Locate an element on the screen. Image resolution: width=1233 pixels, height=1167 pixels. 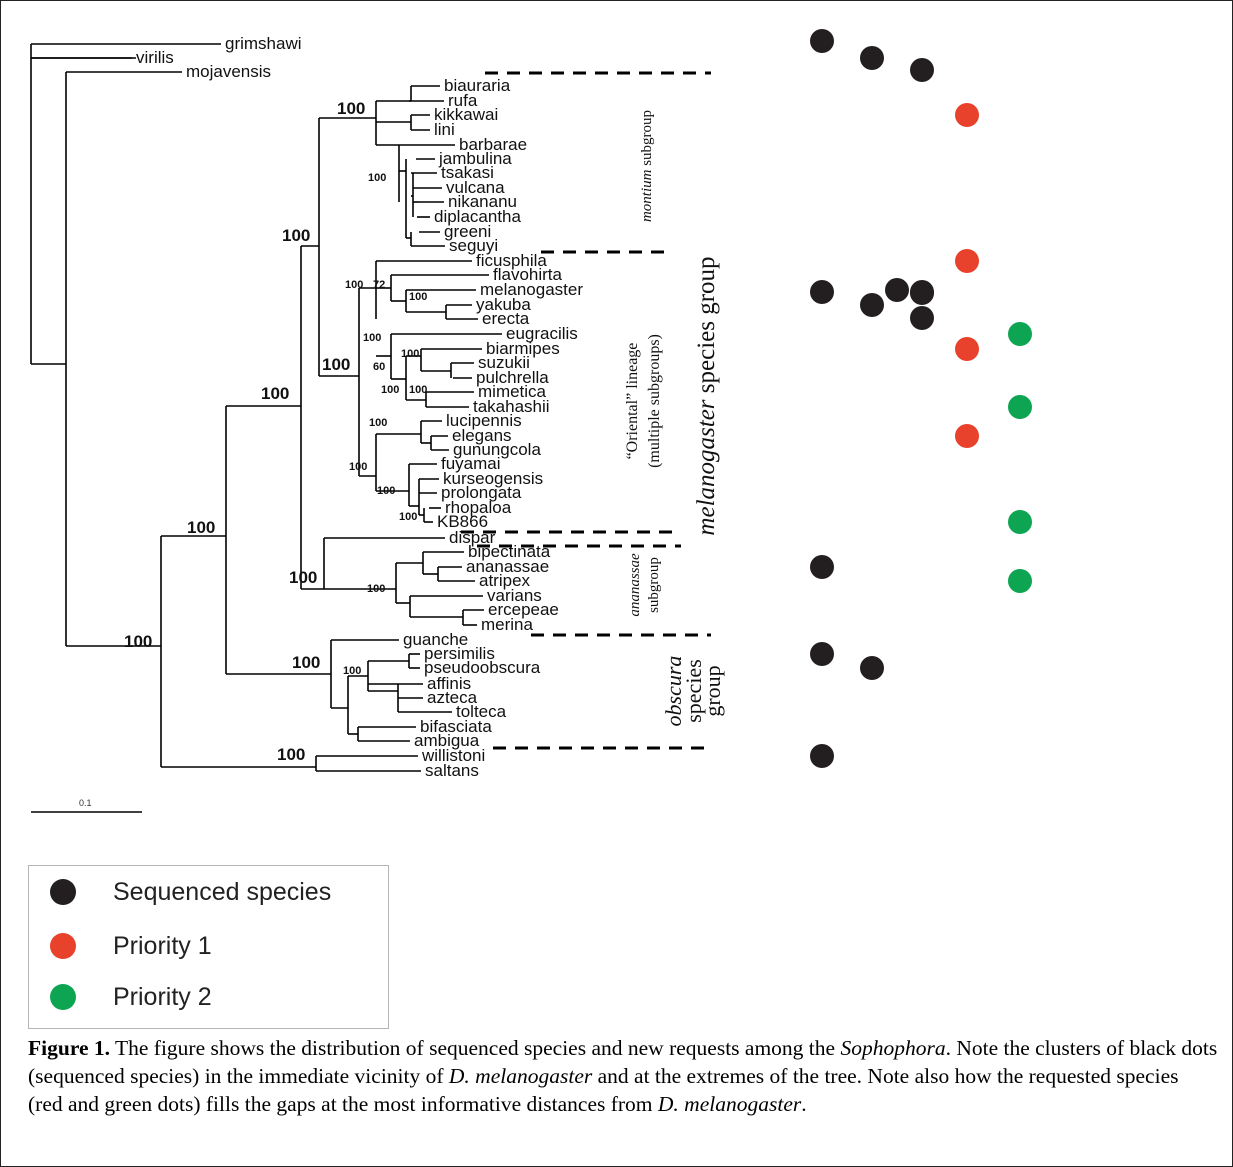
legend-item-sequenced: Sequenced species is located at coordinates (180, 892).